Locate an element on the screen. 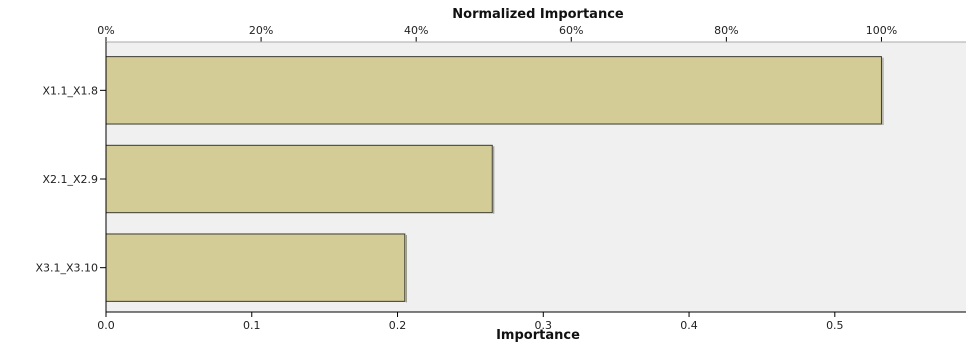 The height and width of the screenshot is (345, 966). top-tick-label: 80% is located at coordinates (726, 30).